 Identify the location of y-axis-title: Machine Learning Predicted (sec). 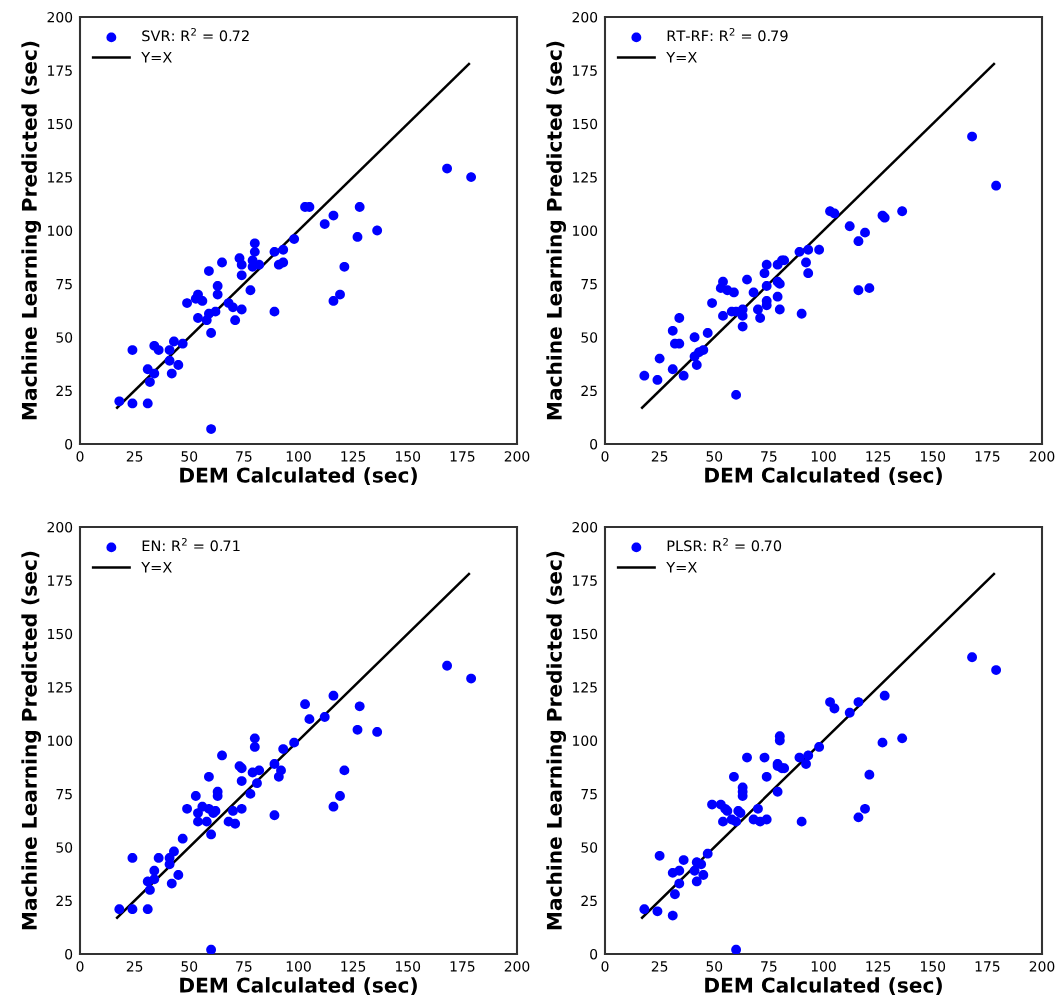
(556, 230).